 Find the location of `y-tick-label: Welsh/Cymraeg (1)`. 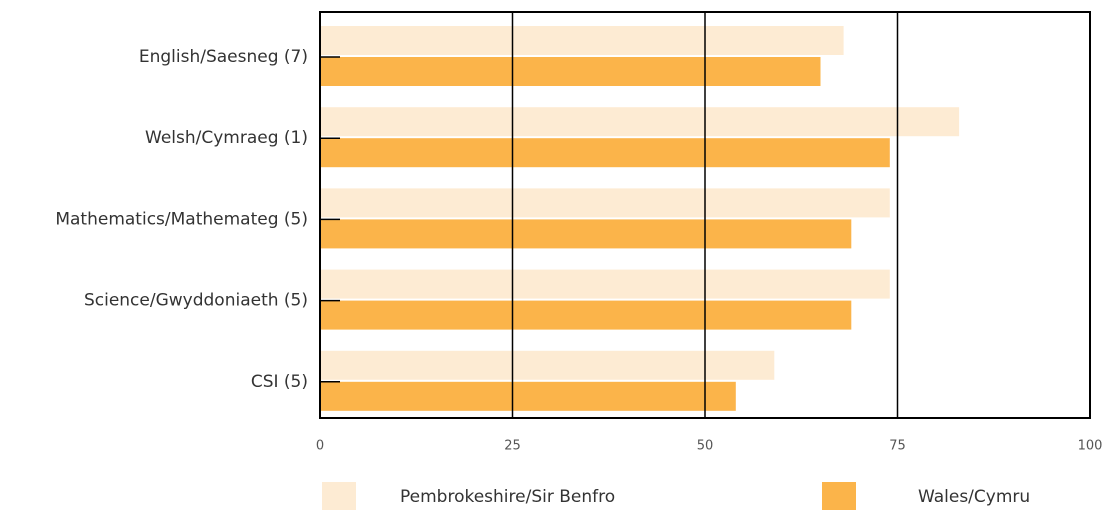

y-tick-label: Welsh/Cymraeg (1) is located at coordinates (226, 138).